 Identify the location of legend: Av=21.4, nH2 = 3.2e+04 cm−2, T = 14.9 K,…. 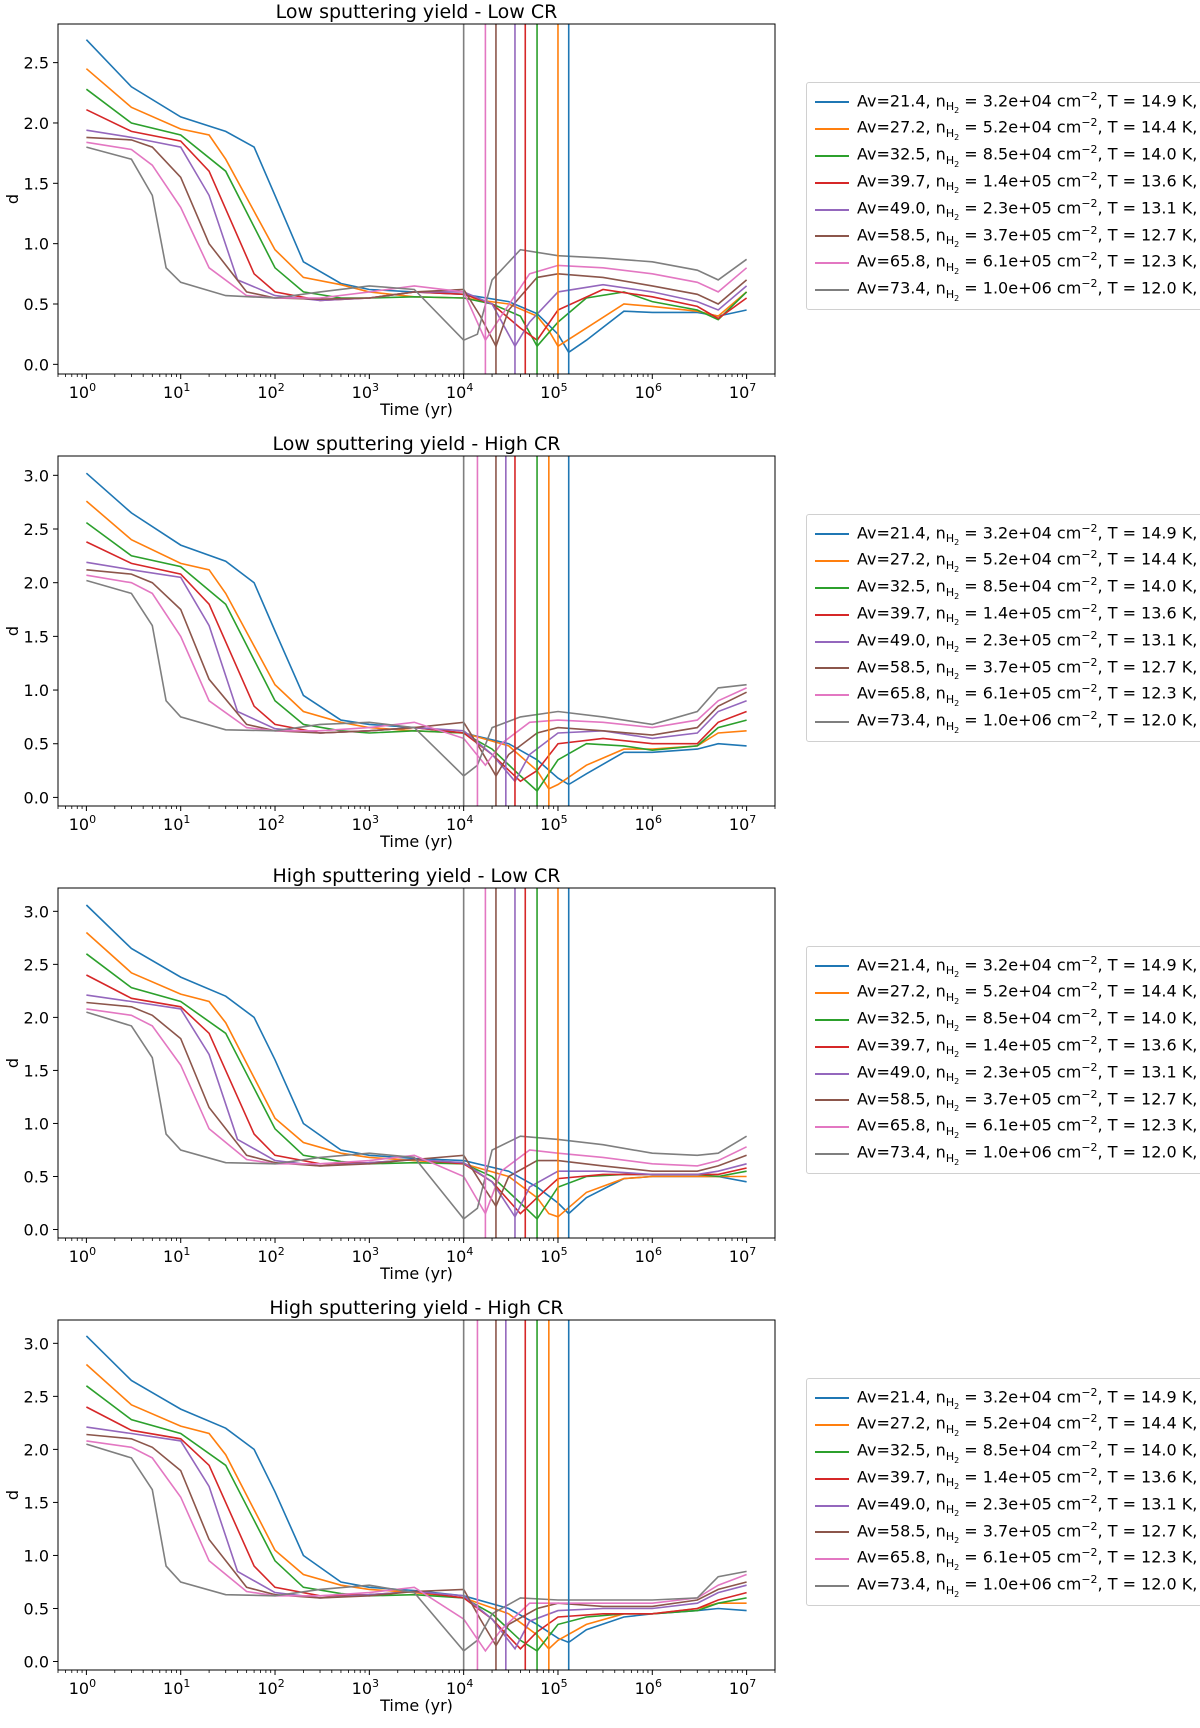
(1003, 196).